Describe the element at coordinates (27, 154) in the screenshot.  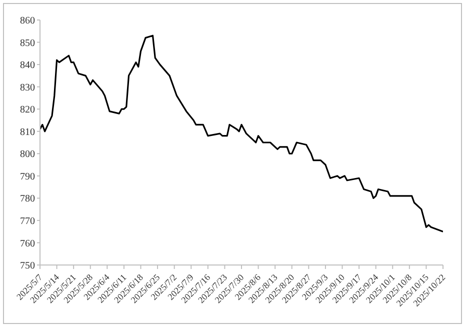
I see `y-tick-label: 800` at that location.